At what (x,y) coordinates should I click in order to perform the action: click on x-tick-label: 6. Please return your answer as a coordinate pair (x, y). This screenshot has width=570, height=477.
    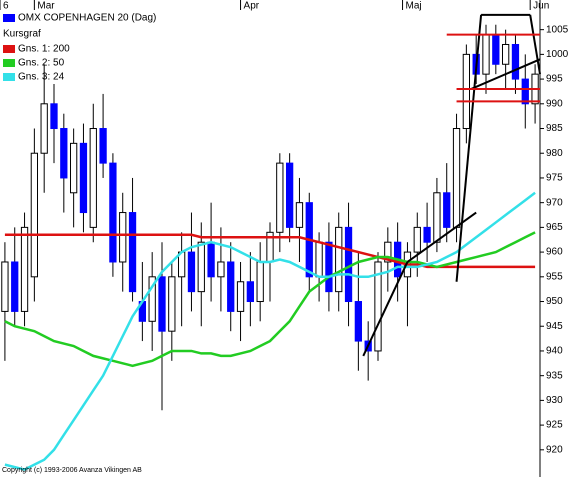
    Looking at the image, I should click on (6, 6).